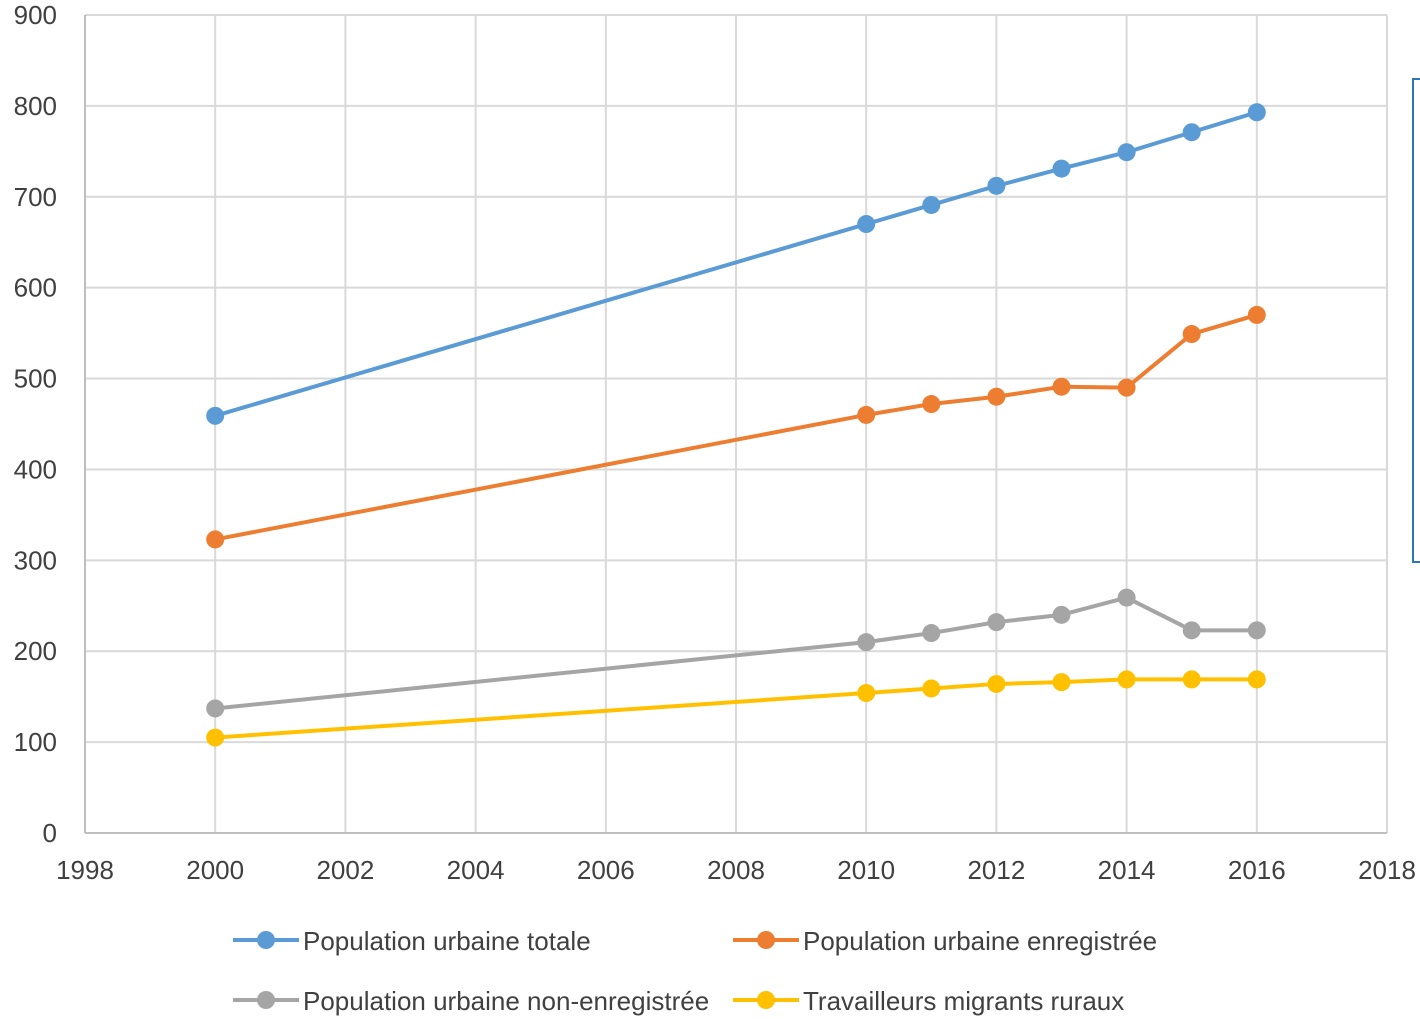 The image size is (1420, 1019). Describe the element at coordinates (35, 288) in the screenshot. I see `y-tick-label: 600` at that location.